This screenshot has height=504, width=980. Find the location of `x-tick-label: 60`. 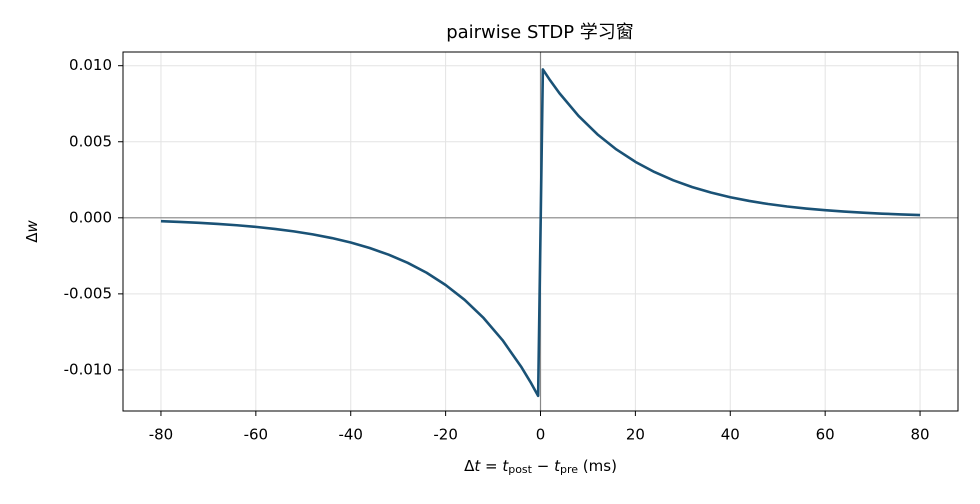

x-tick-label: 60 is located at coordinates (825, 435).